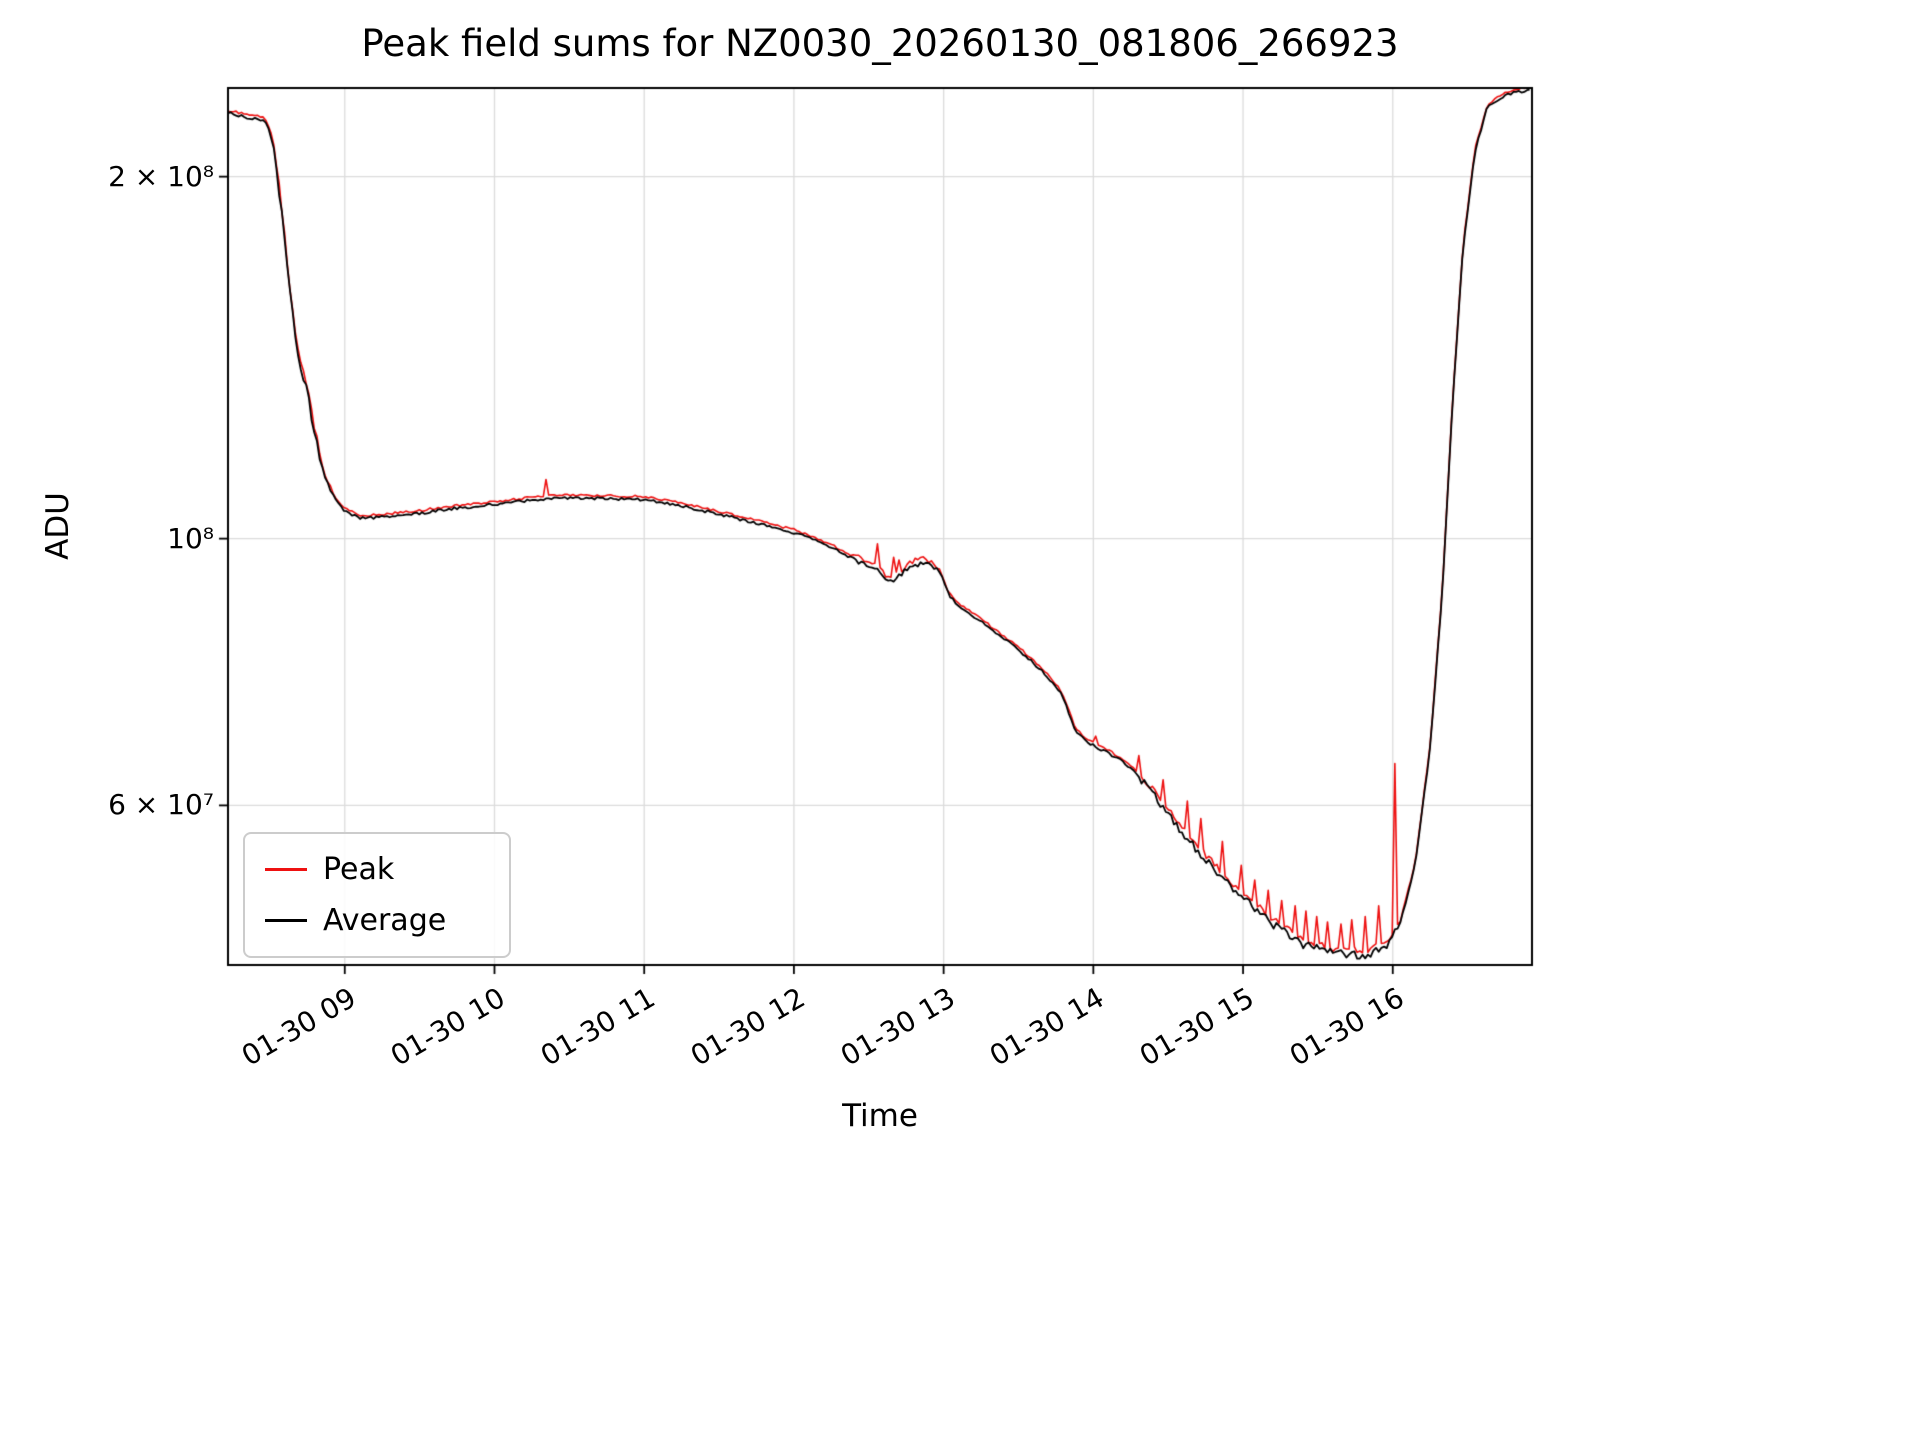 The image size is (1920, 1440). Describe the element at coordinates (161, 805) in the screenshot. I see `y-tick-label: 6 × 10⁷` at that location.